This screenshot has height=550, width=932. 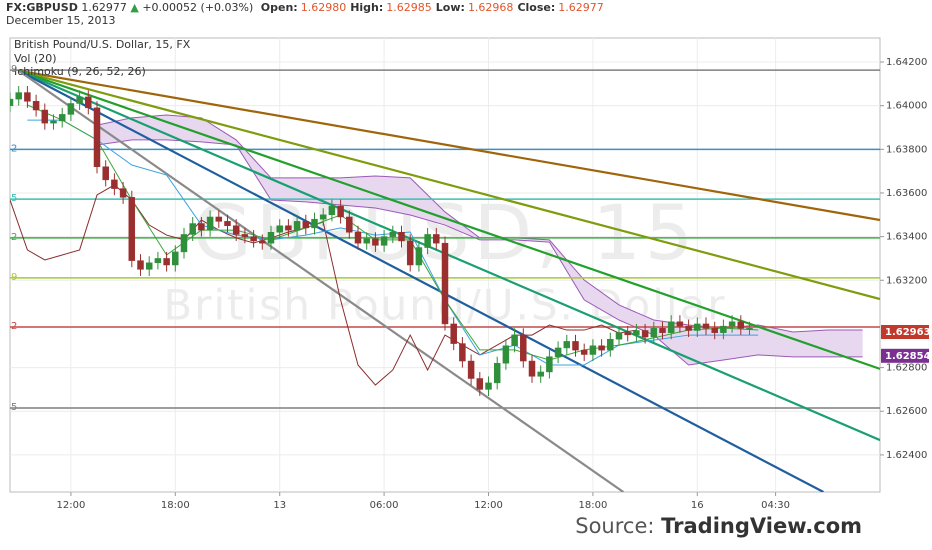 What do you see at coordinates (906, 149) in the screenshot?
I see `y-tick-label: 1.63800` at bounding box center [906, 149].